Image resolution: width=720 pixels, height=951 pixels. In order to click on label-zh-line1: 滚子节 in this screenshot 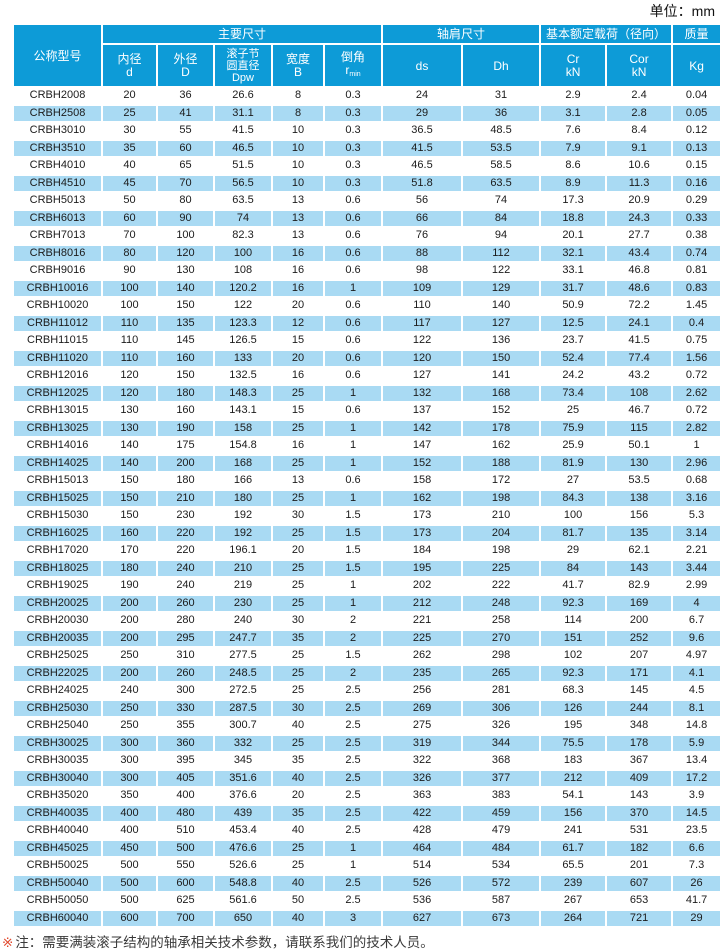, I will do `click(243, 53)`.